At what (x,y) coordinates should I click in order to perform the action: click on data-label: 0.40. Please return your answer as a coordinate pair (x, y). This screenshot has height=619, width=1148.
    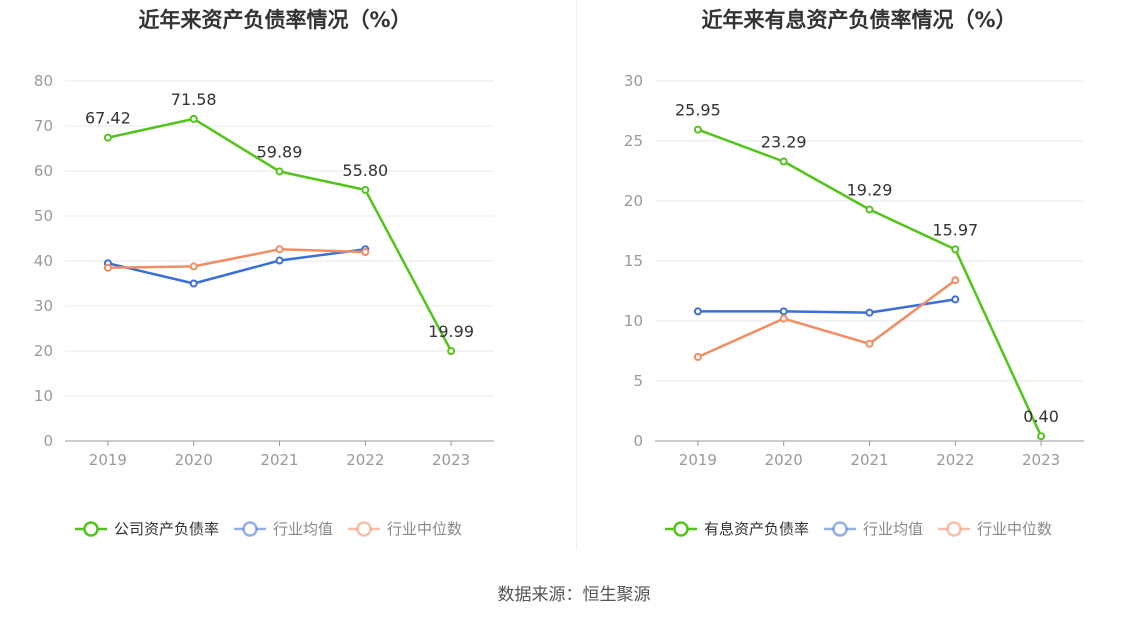
    Looking at the image, I should click on (1041, 416).